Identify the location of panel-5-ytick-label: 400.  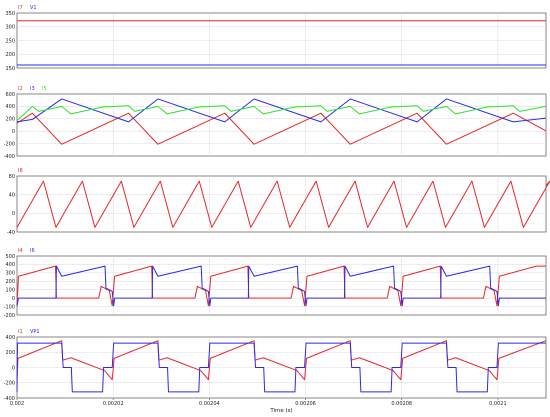
(10, 338).